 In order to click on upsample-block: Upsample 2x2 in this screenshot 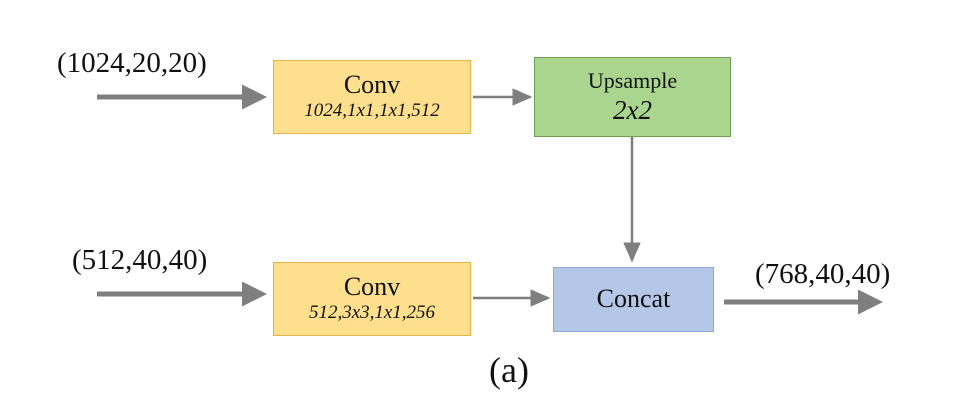, I will do `click(632, 97)`.